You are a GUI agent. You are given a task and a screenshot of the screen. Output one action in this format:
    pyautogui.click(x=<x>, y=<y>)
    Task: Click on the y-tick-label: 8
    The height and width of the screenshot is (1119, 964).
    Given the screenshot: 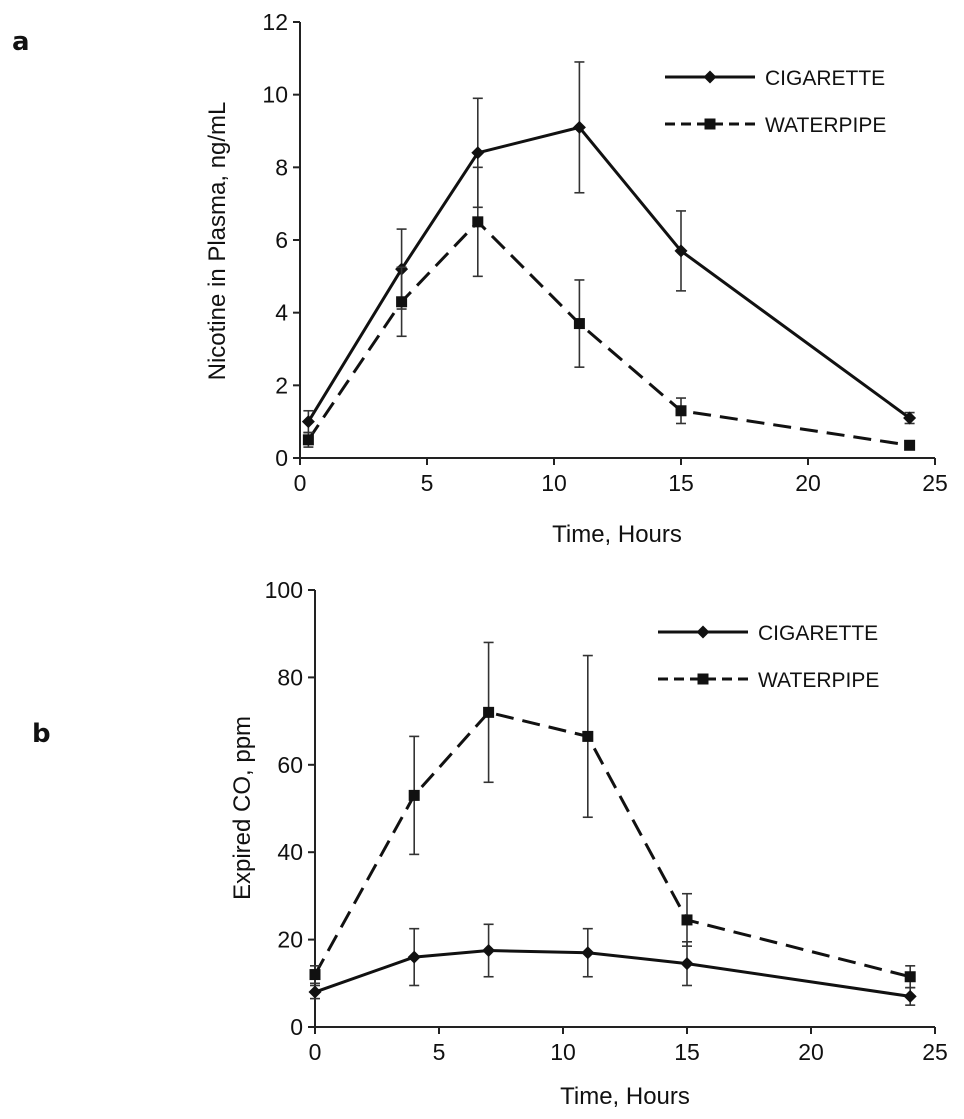 What is the action you would take?
    pyautogui.click(x=281, y=167)
    